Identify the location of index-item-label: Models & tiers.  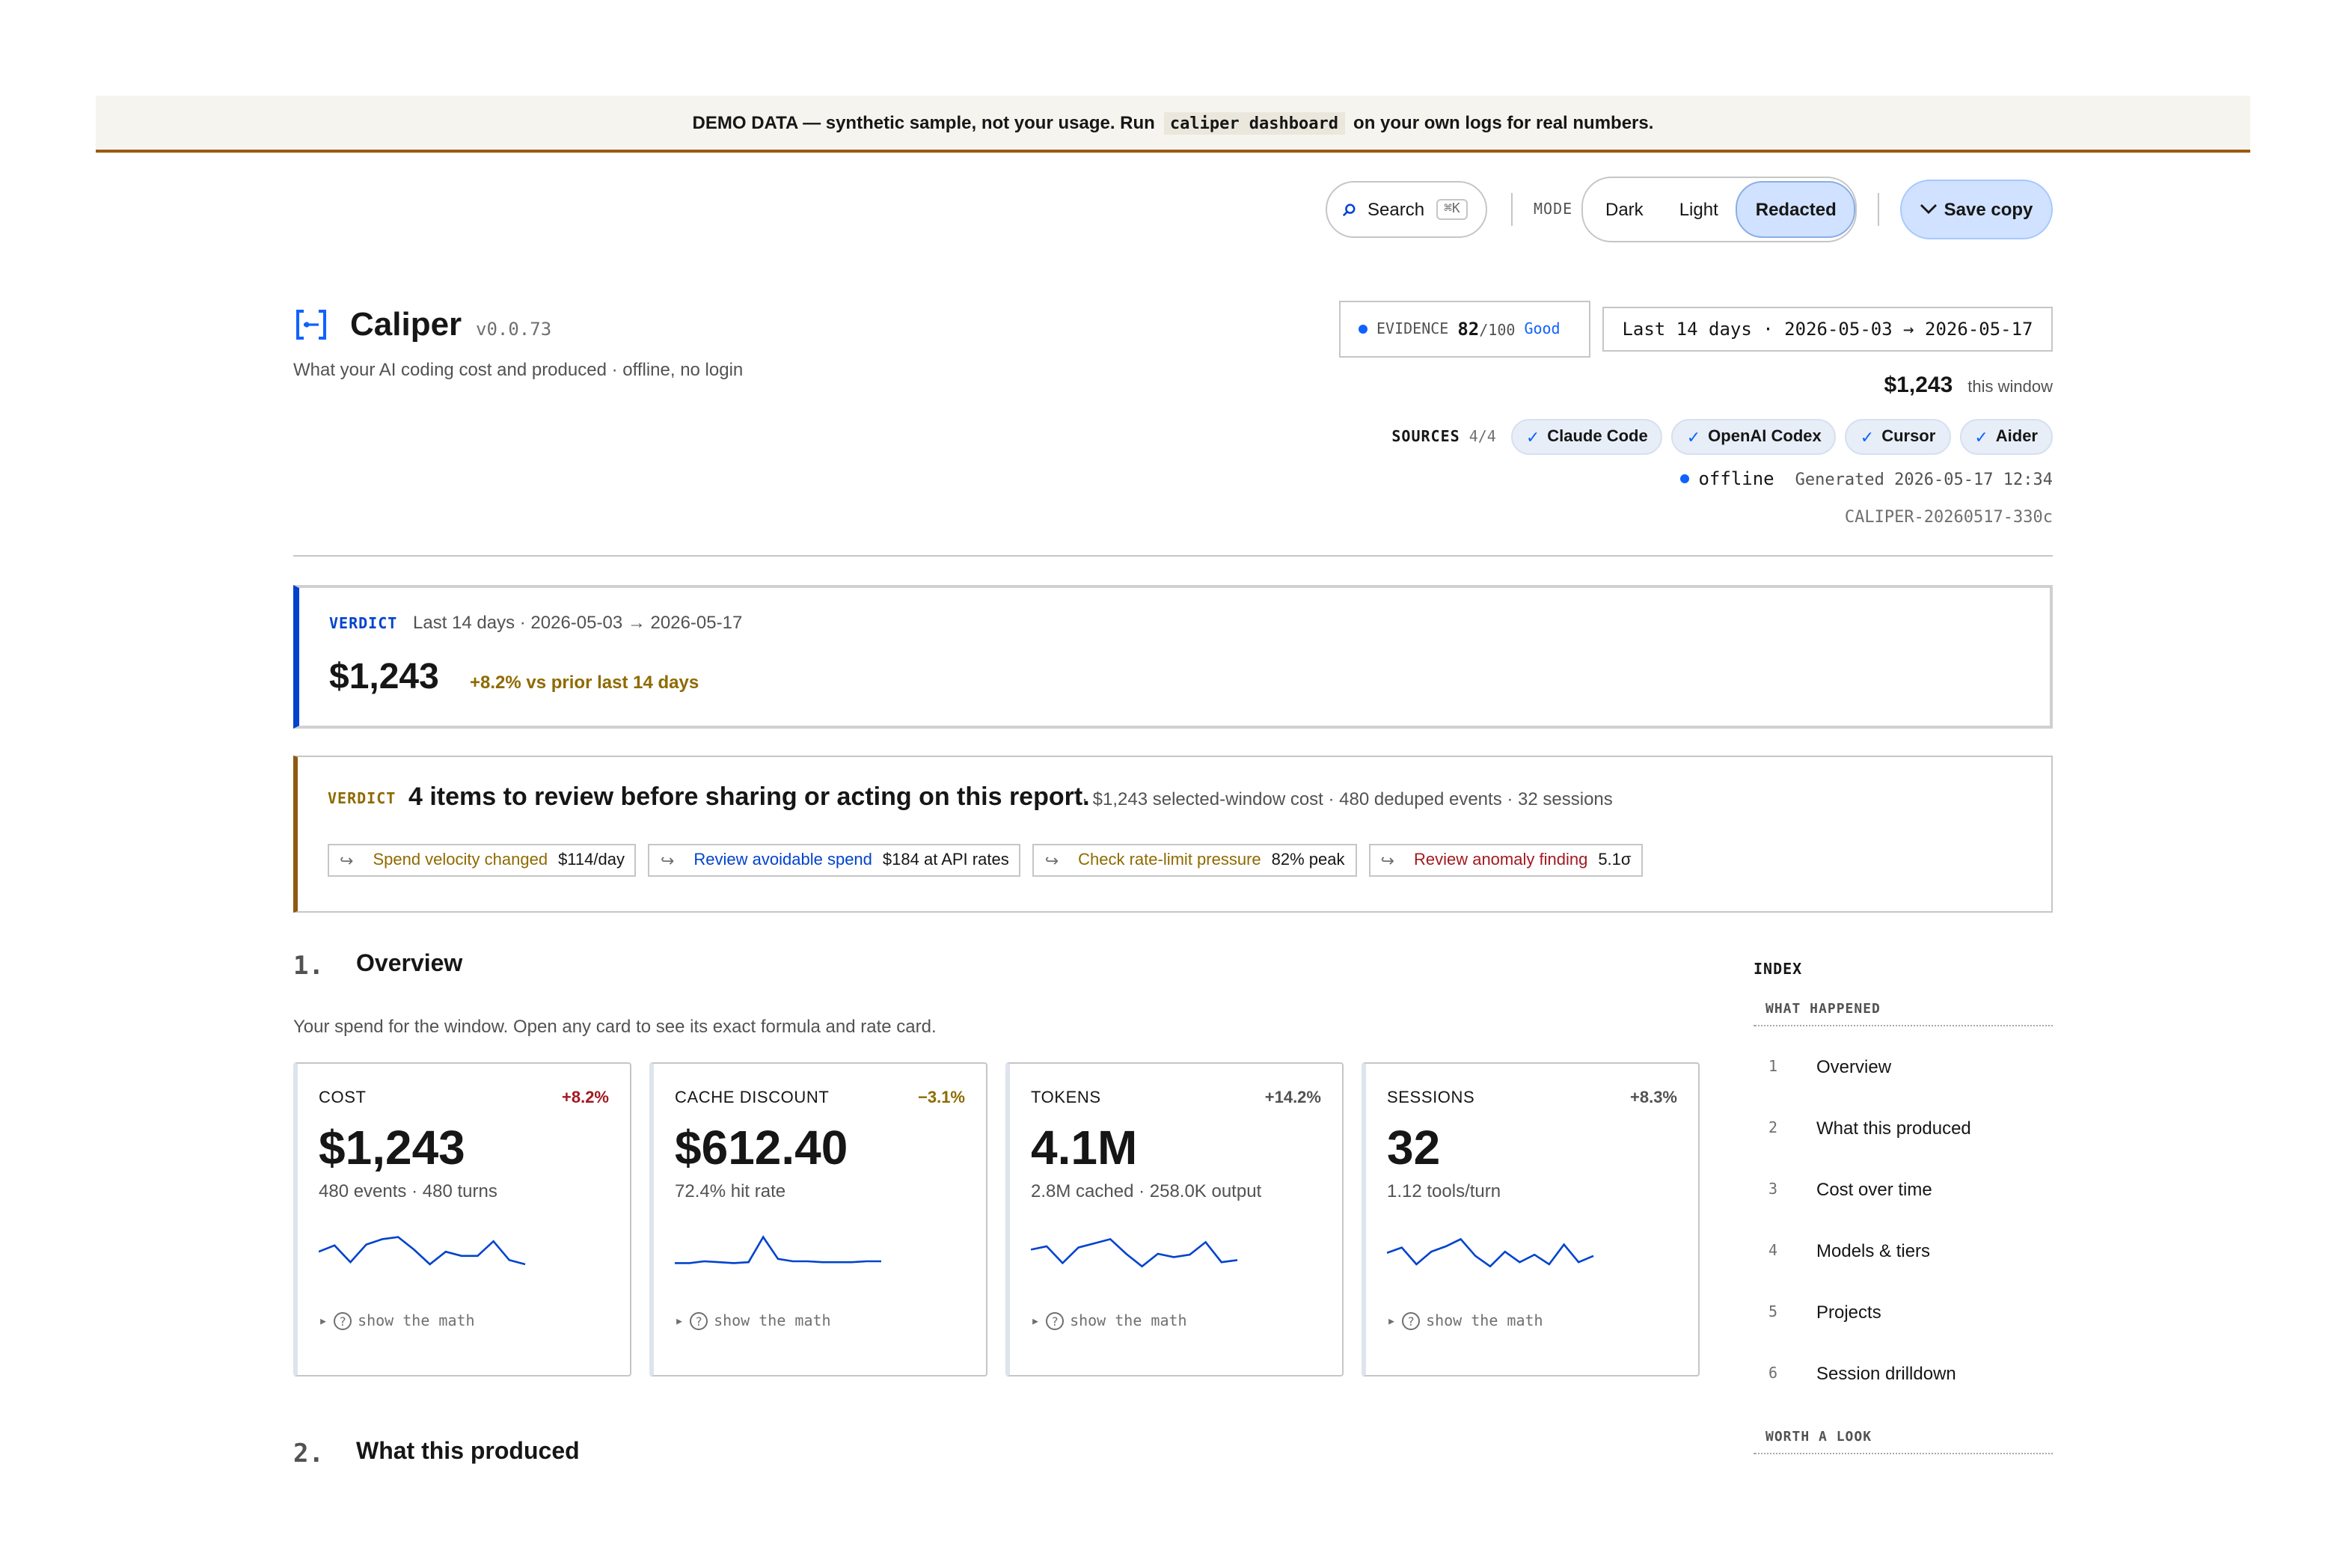
(1874, 1250).